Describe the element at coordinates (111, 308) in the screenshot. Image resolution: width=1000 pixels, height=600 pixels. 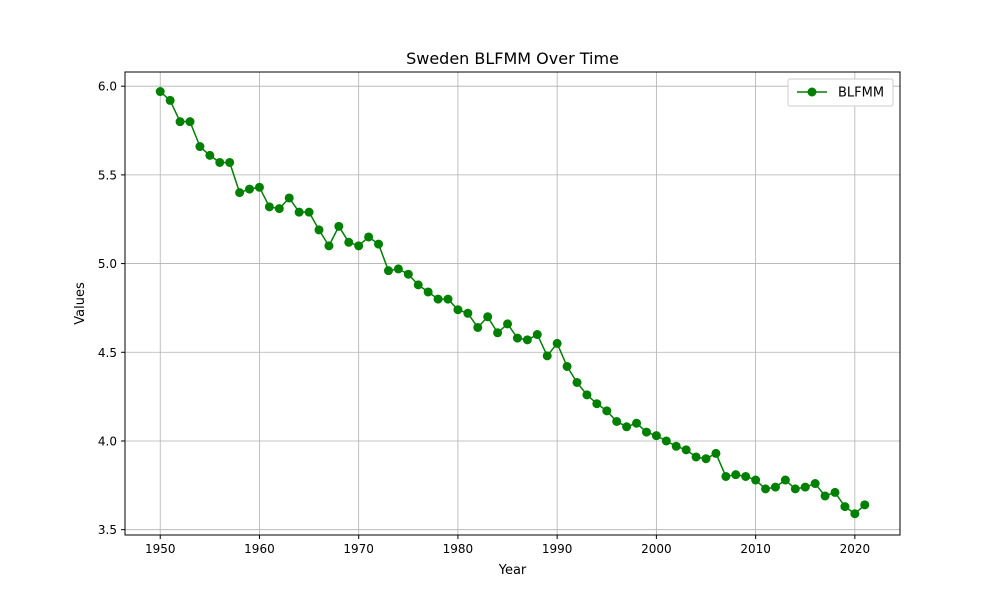
I see `y-axis: 3.5 4.0 4.5 5.0 5.5 6.0` at that location.